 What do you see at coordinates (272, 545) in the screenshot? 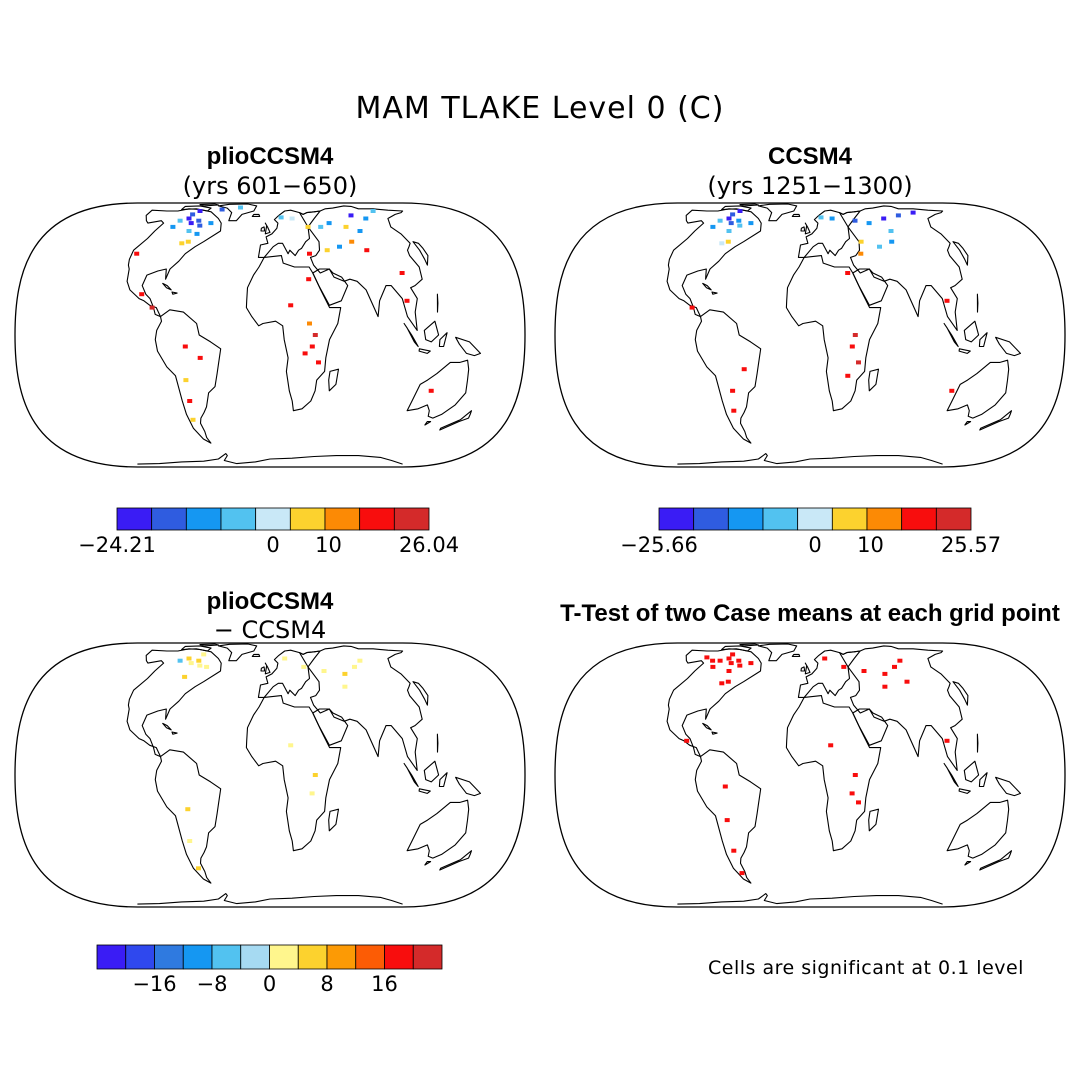
I see `colorbar-tick-label: 0` at bounding box center [272, 545].